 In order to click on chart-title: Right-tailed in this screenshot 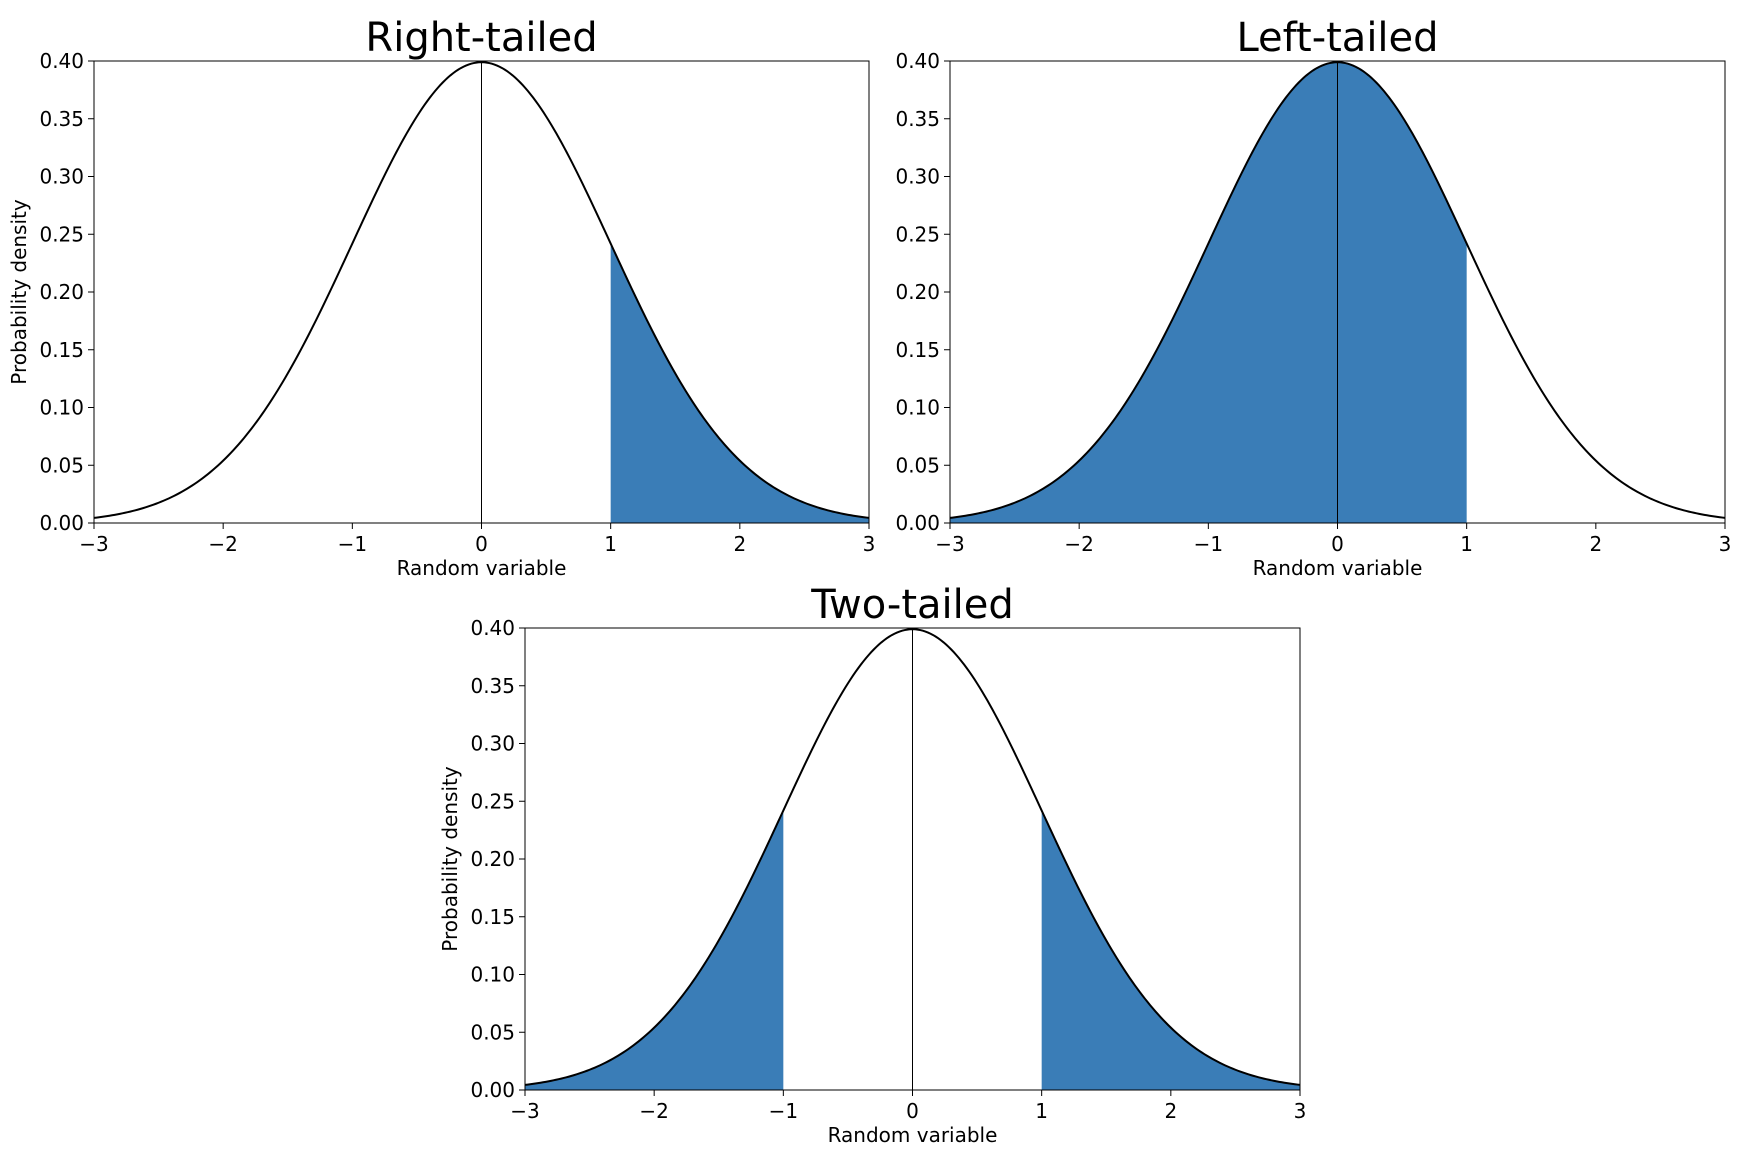, I will do `click(481, 38)`.